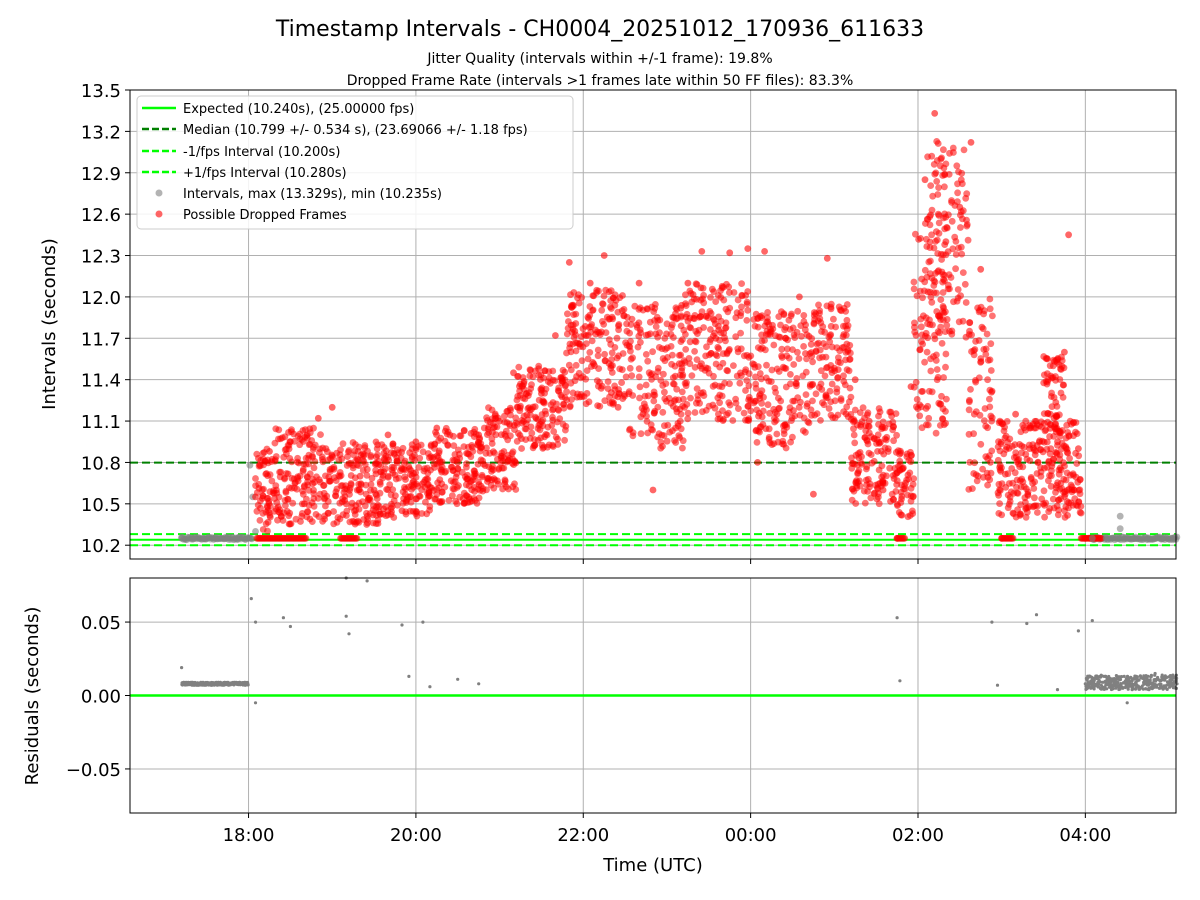 The height and width of the screenshot is (900, 1200). I want to click on y-tick-label: 12.0, so click(101, 298).